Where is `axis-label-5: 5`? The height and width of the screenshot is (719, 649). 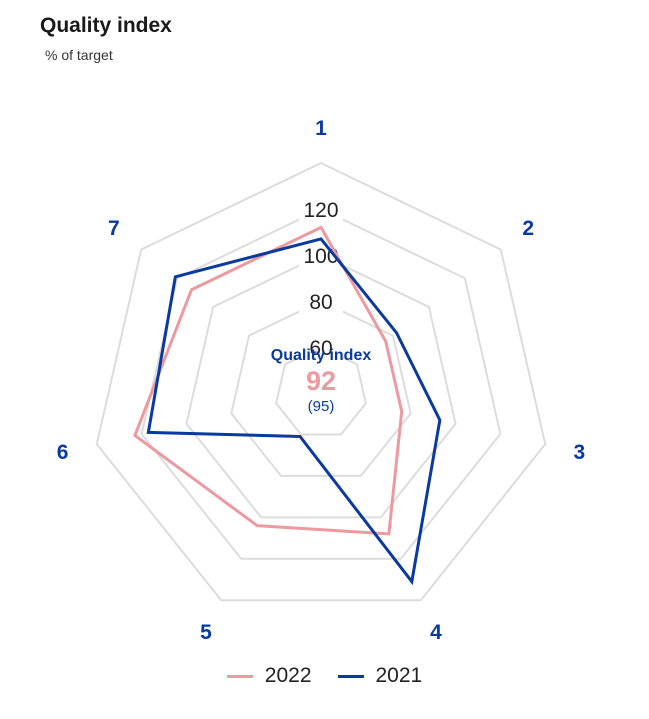
axis-label-5: 5 is located at coordinates (206, 632).